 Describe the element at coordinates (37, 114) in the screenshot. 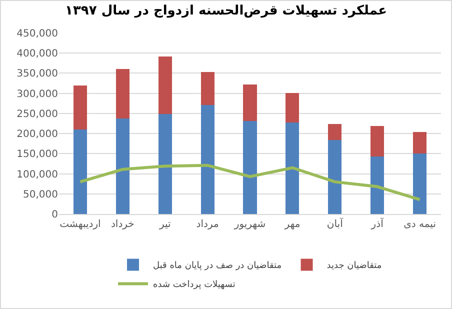

I see `y-tick-label: 250,000` at that location.